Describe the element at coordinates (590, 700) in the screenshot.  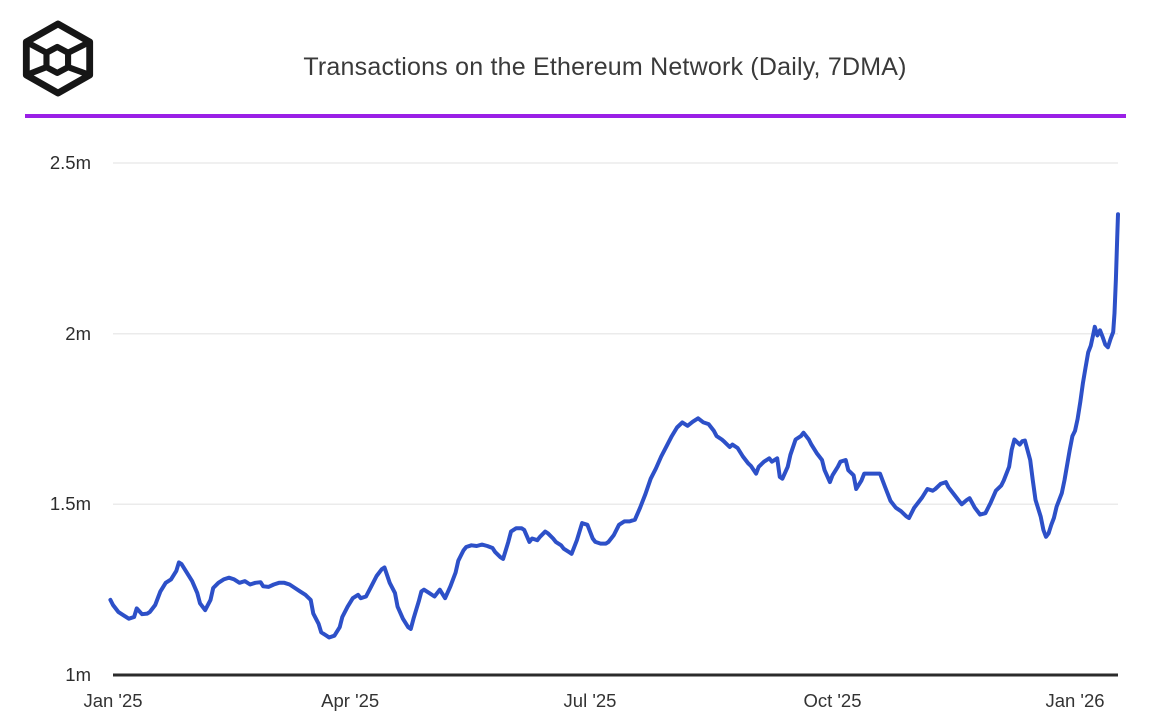
I see `x-tick-label: Jul '25` at that location.